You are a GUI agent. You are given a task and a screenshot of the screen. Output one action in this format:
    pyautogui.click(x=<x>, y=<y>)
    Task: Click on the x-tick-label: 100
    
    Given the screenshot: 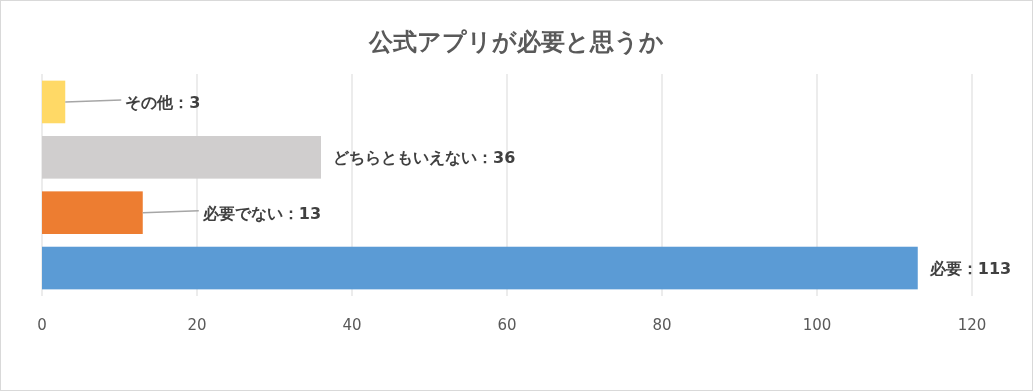 What is the action you would take?
    pyautogui.click(x=817, y=325)
    